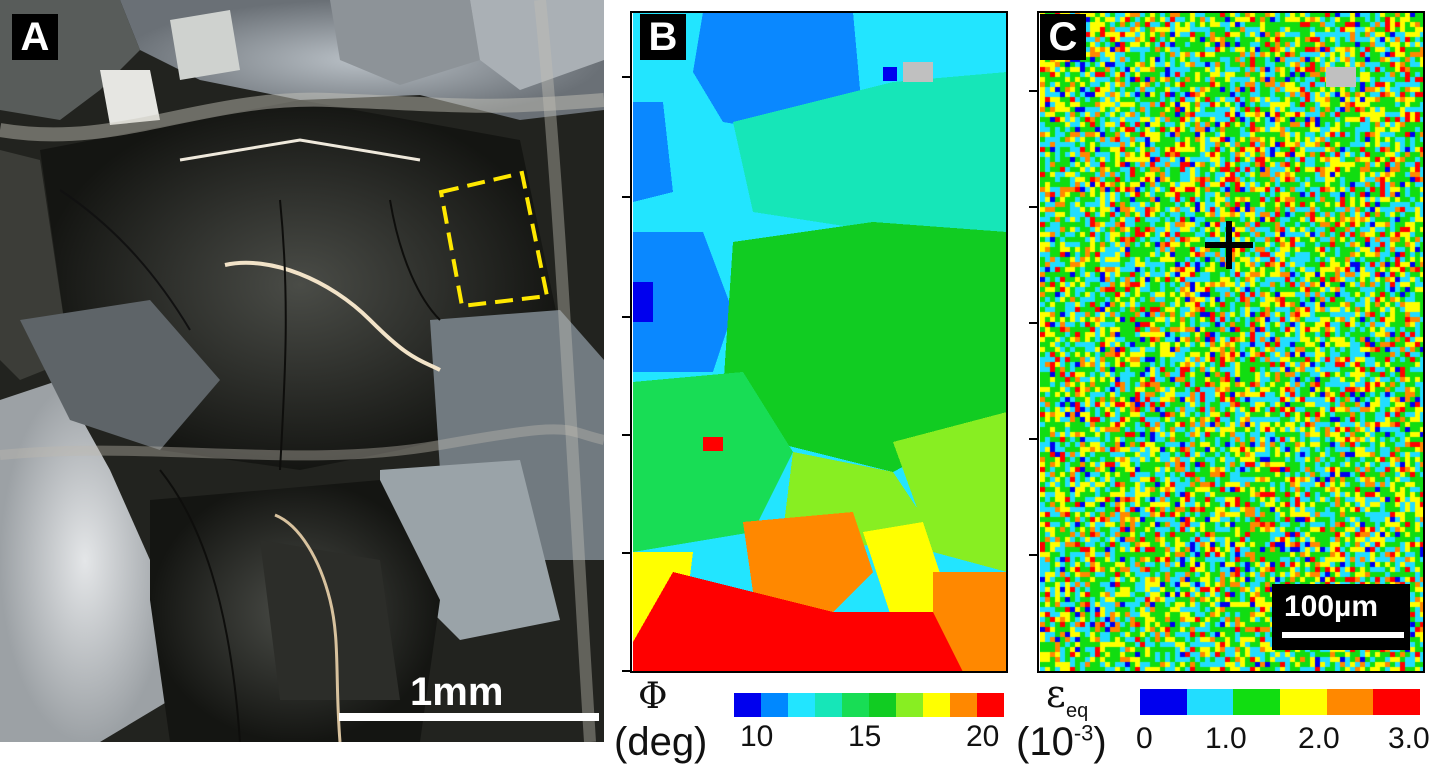 The width and height of the screenshot is (1440, 769). I want to click on phi-colorbar, so click(869, 705).